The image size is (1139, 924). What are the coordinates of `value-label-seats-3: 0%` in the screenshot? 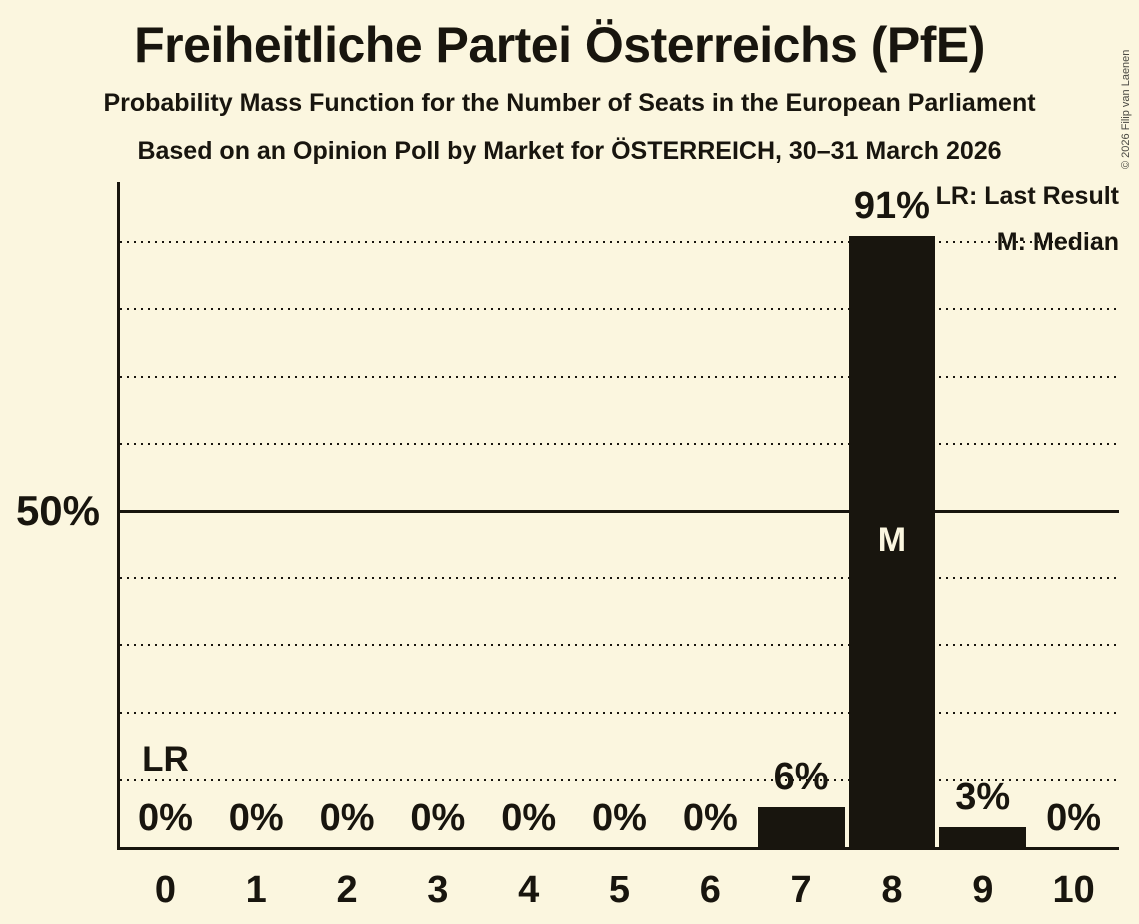 It's located at (438, 818).